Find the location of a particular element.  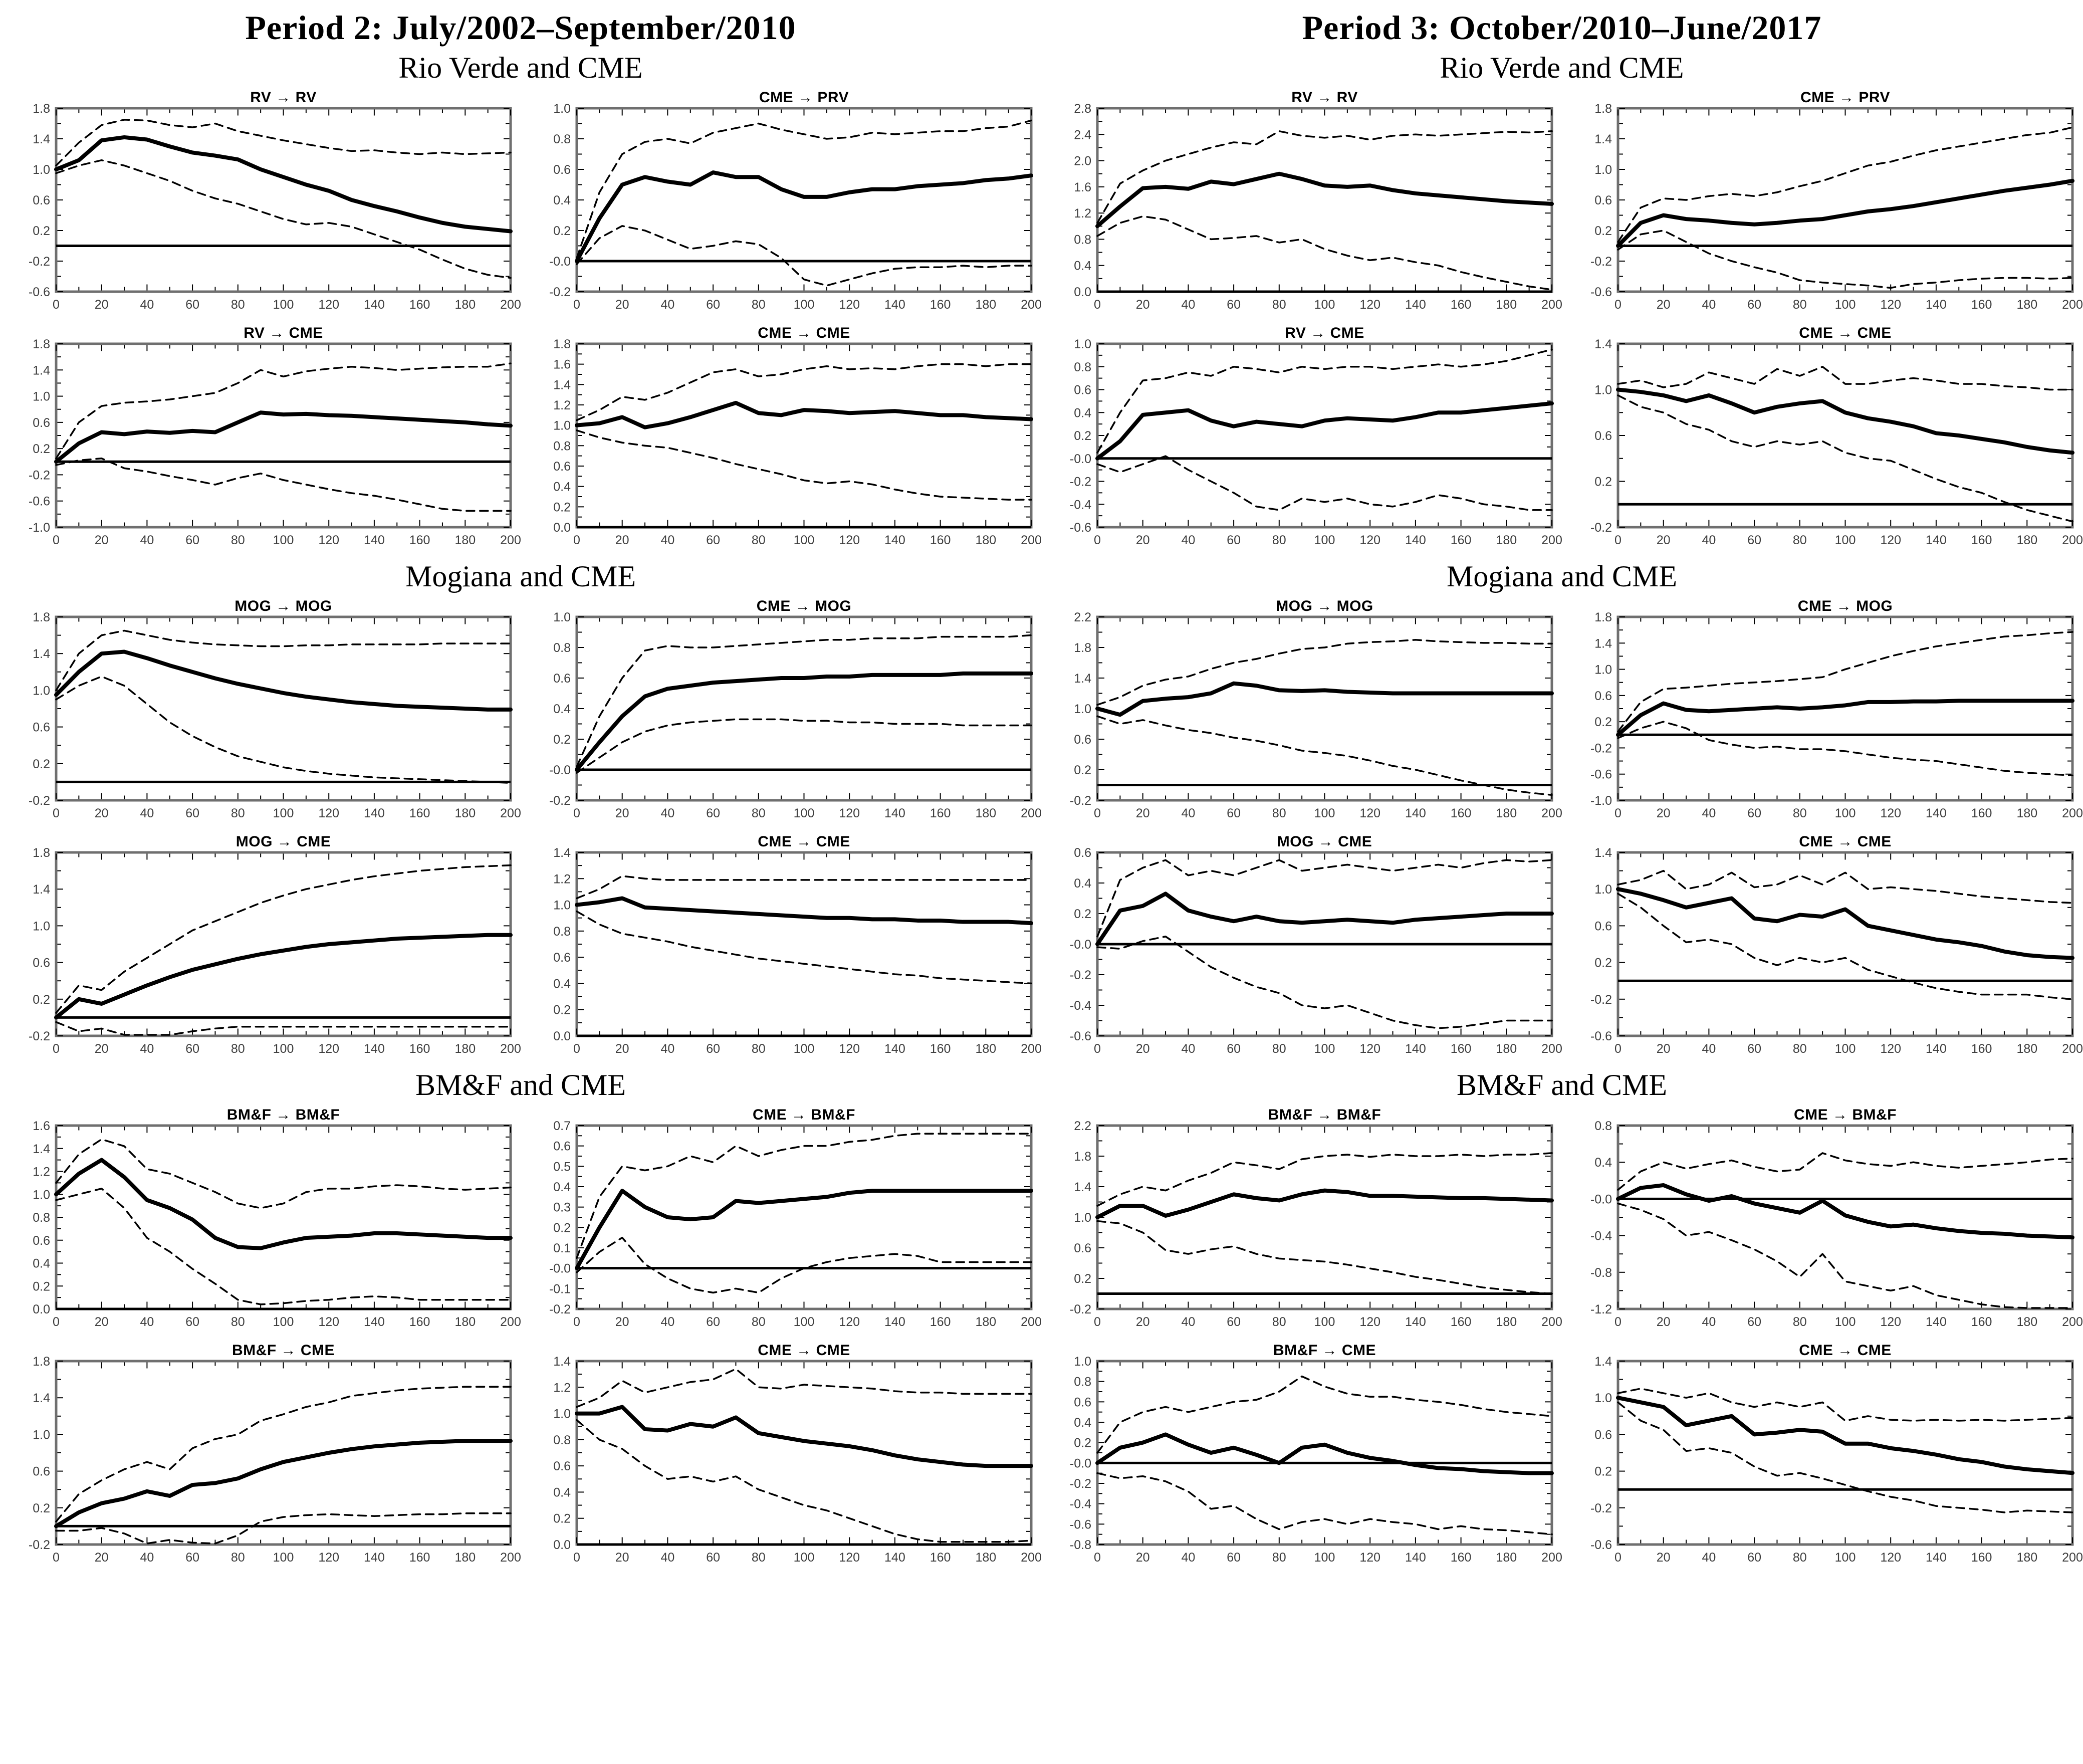

chart-title: BM&F → BM&F is located at coordinates (1324, 1115).